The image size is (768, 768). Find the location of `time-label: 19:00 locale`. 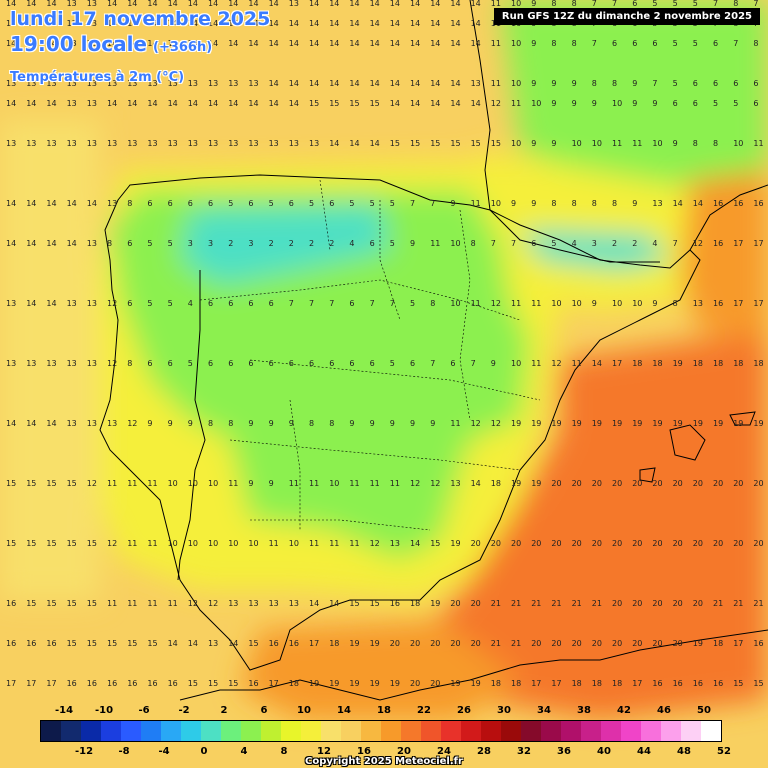

time-label: 19:00 locale is located at coordinates (78, 44).